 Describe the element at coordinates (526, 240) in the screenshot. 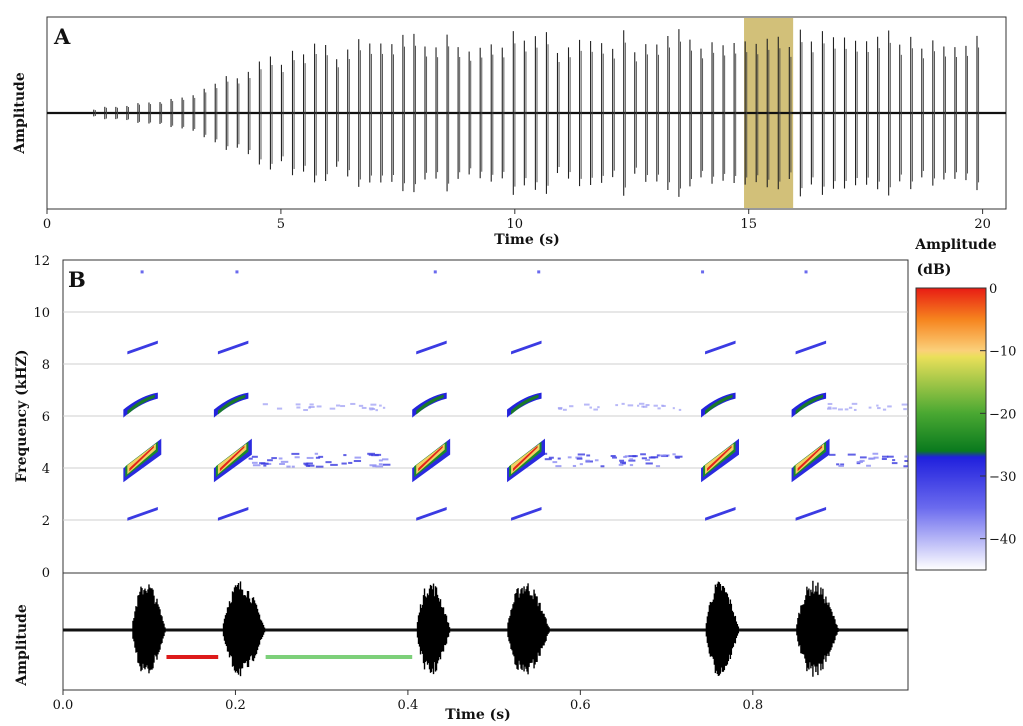

I see `panel-a-x-axis-label: Time (s)` at that location.